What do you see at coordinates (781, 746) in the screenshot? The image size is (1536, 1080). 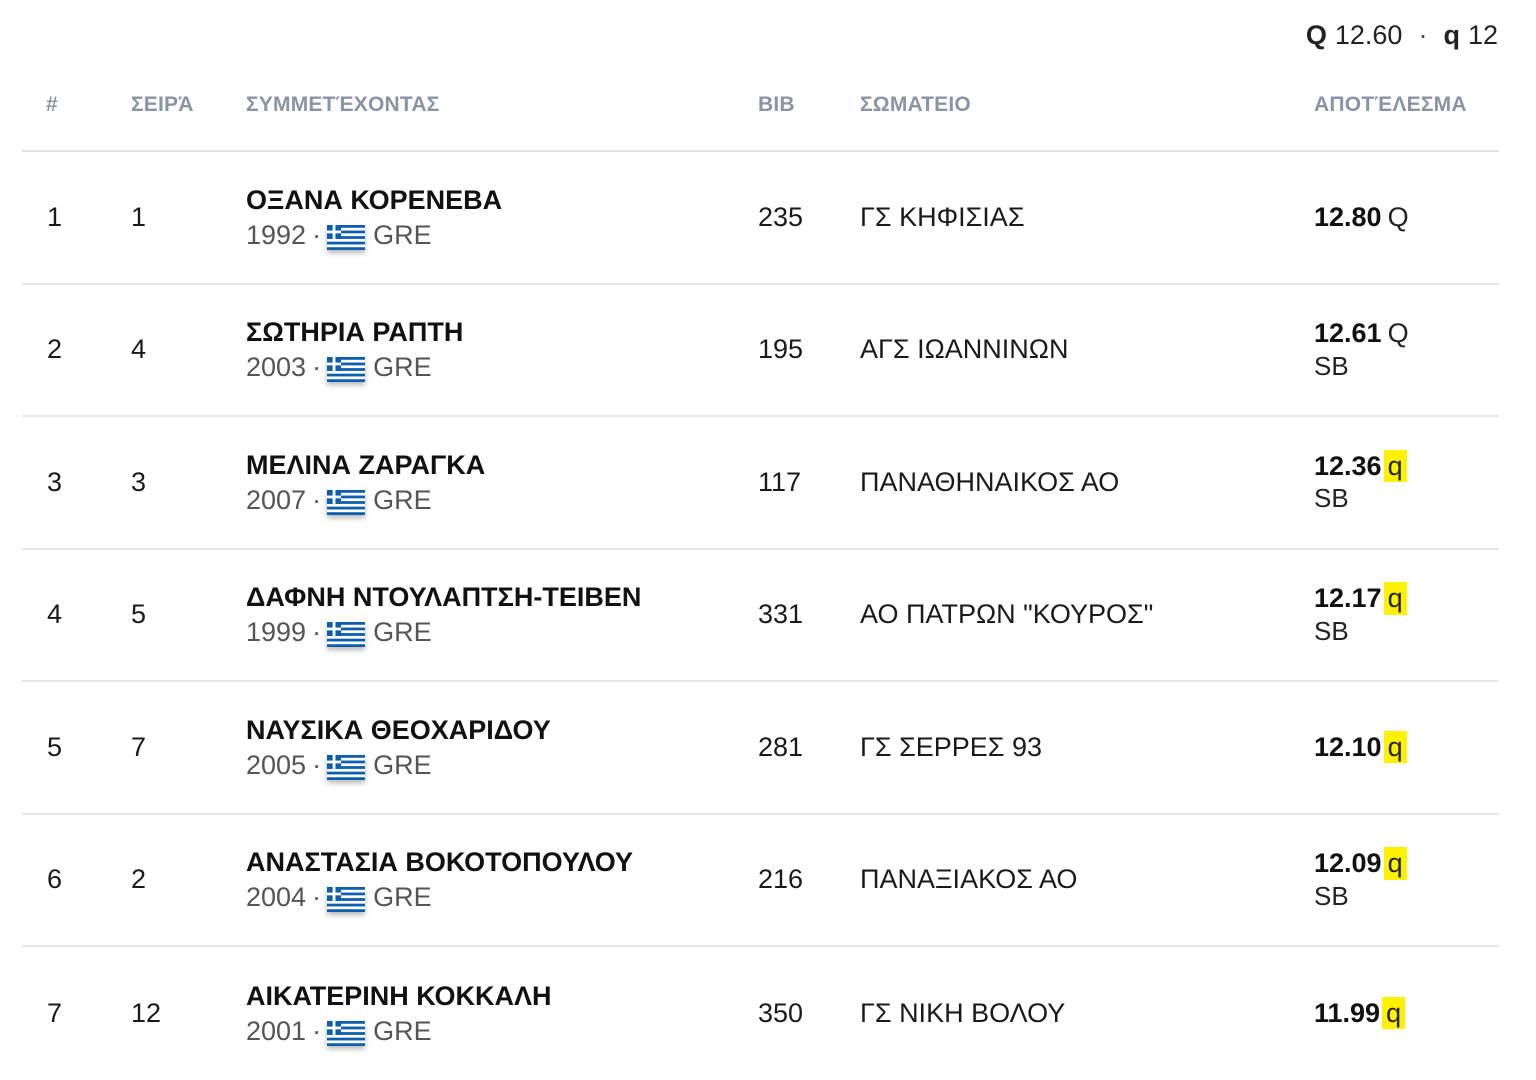 I see `bib-cell: 281` at bounding box center [781, 746].